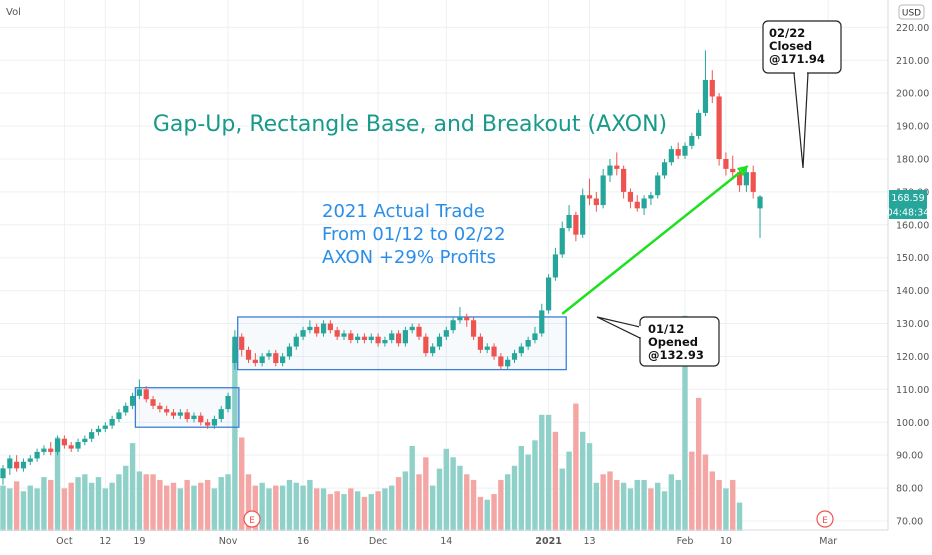  I want to click on time-tick-label: 14, so click(446, 541).